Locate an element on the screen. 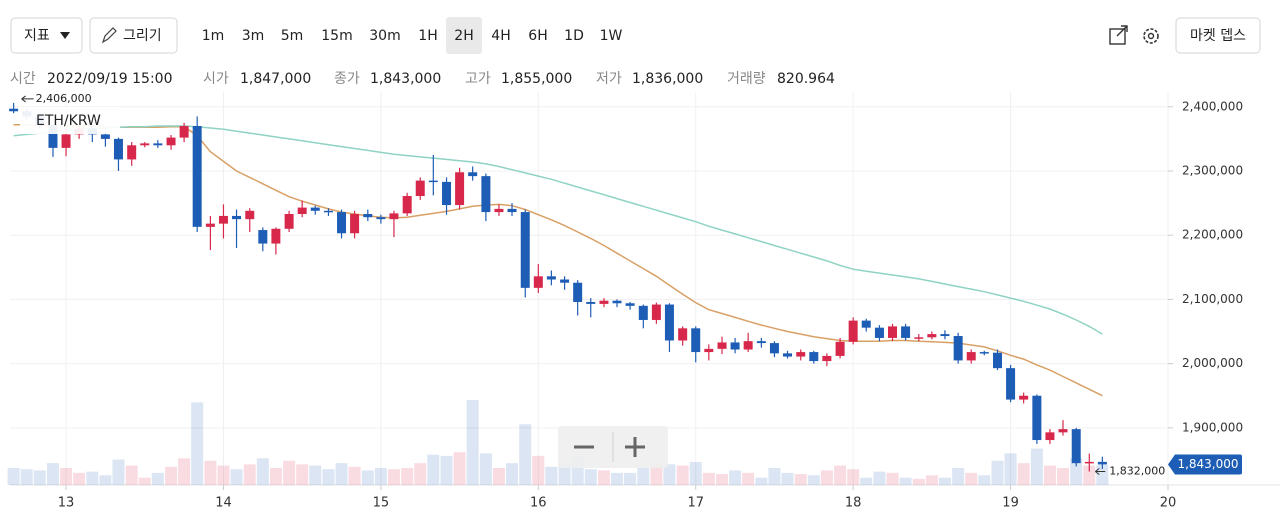  settings-icon is located at coordinates (1151, 36).